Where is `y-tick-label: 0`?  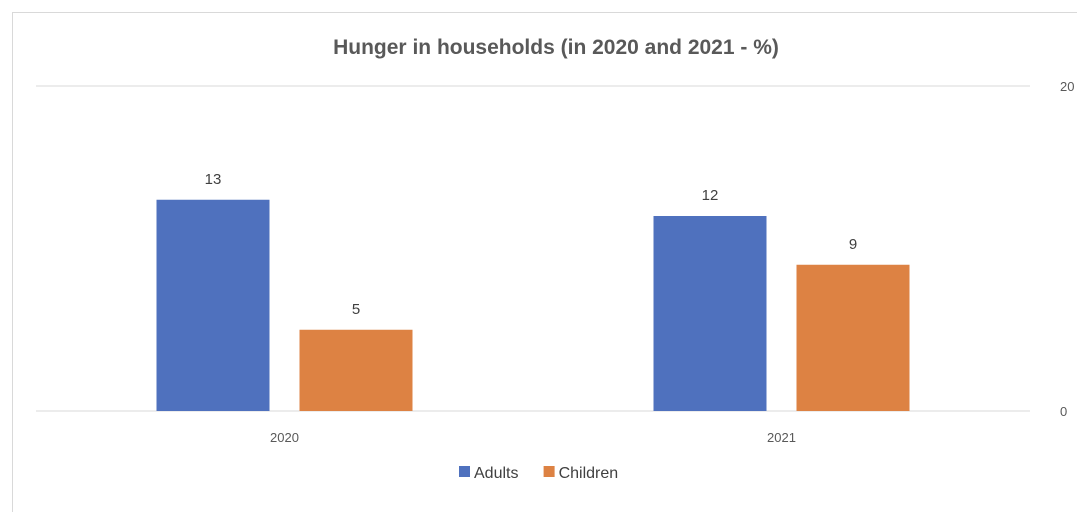
y-tick-label: 0 is located at coordinates (1063, 411).